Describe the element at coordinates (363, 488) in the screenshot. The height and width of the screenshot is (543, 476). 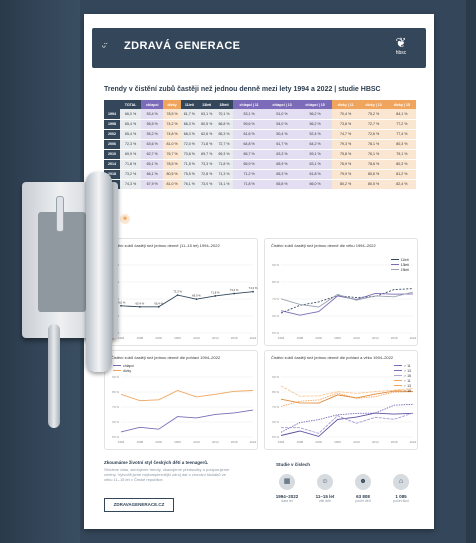
I see `stat-children: ☻ 63 808 počet dětí` at that location.